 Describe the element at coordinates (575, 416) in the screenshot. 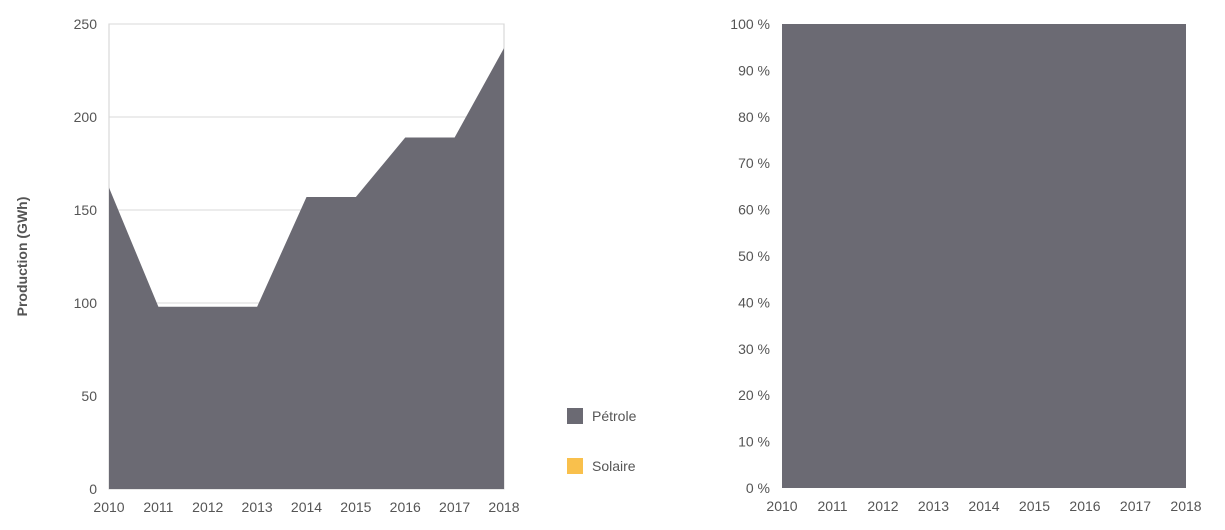

I see `legend-swatch-petrole` at that location.